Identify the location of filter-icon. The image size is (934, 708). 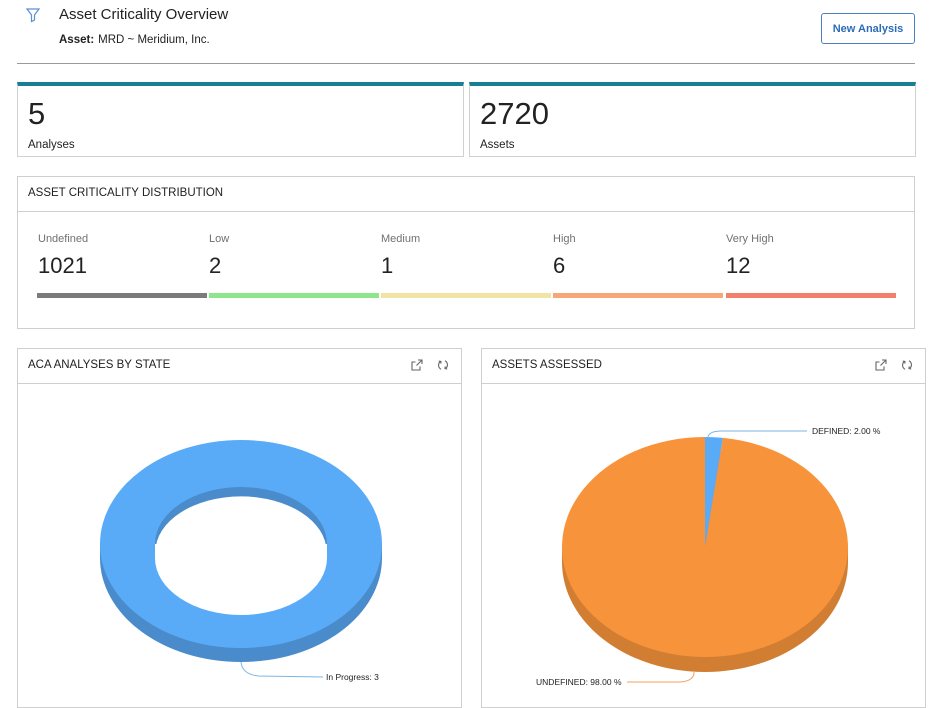
(33, 15).